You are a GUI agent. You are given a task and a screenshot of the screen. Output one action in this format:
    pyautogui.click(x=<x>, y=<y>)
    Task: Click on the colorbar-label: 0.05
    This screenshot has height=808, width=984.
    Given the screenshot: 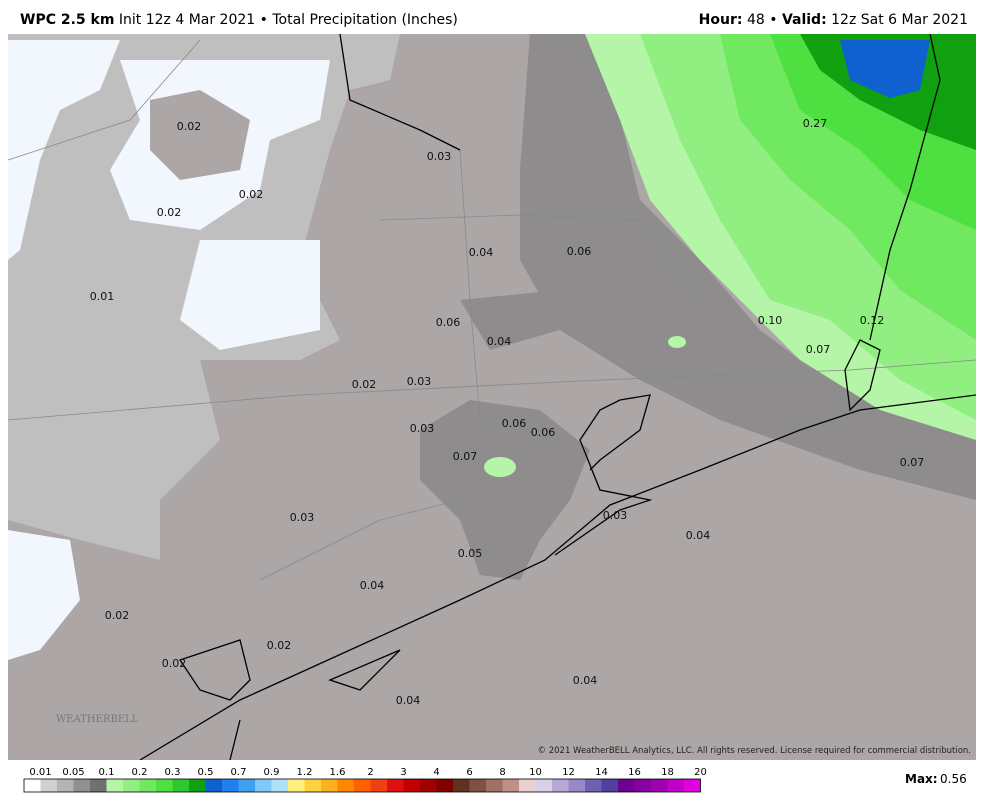 What is the action you would take?
    pyautogui.click(x=73, y=772)
    